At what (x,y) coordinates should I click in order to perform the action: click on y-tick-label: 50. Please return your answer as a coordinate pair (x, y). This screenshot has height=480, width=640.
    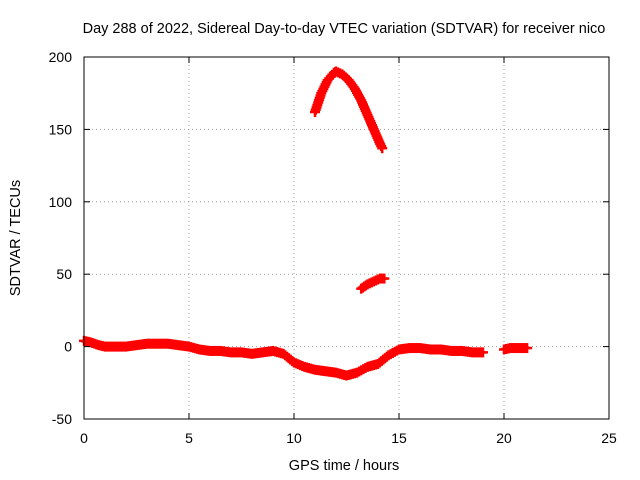
    Looking at the image, I should click on (64, 274).